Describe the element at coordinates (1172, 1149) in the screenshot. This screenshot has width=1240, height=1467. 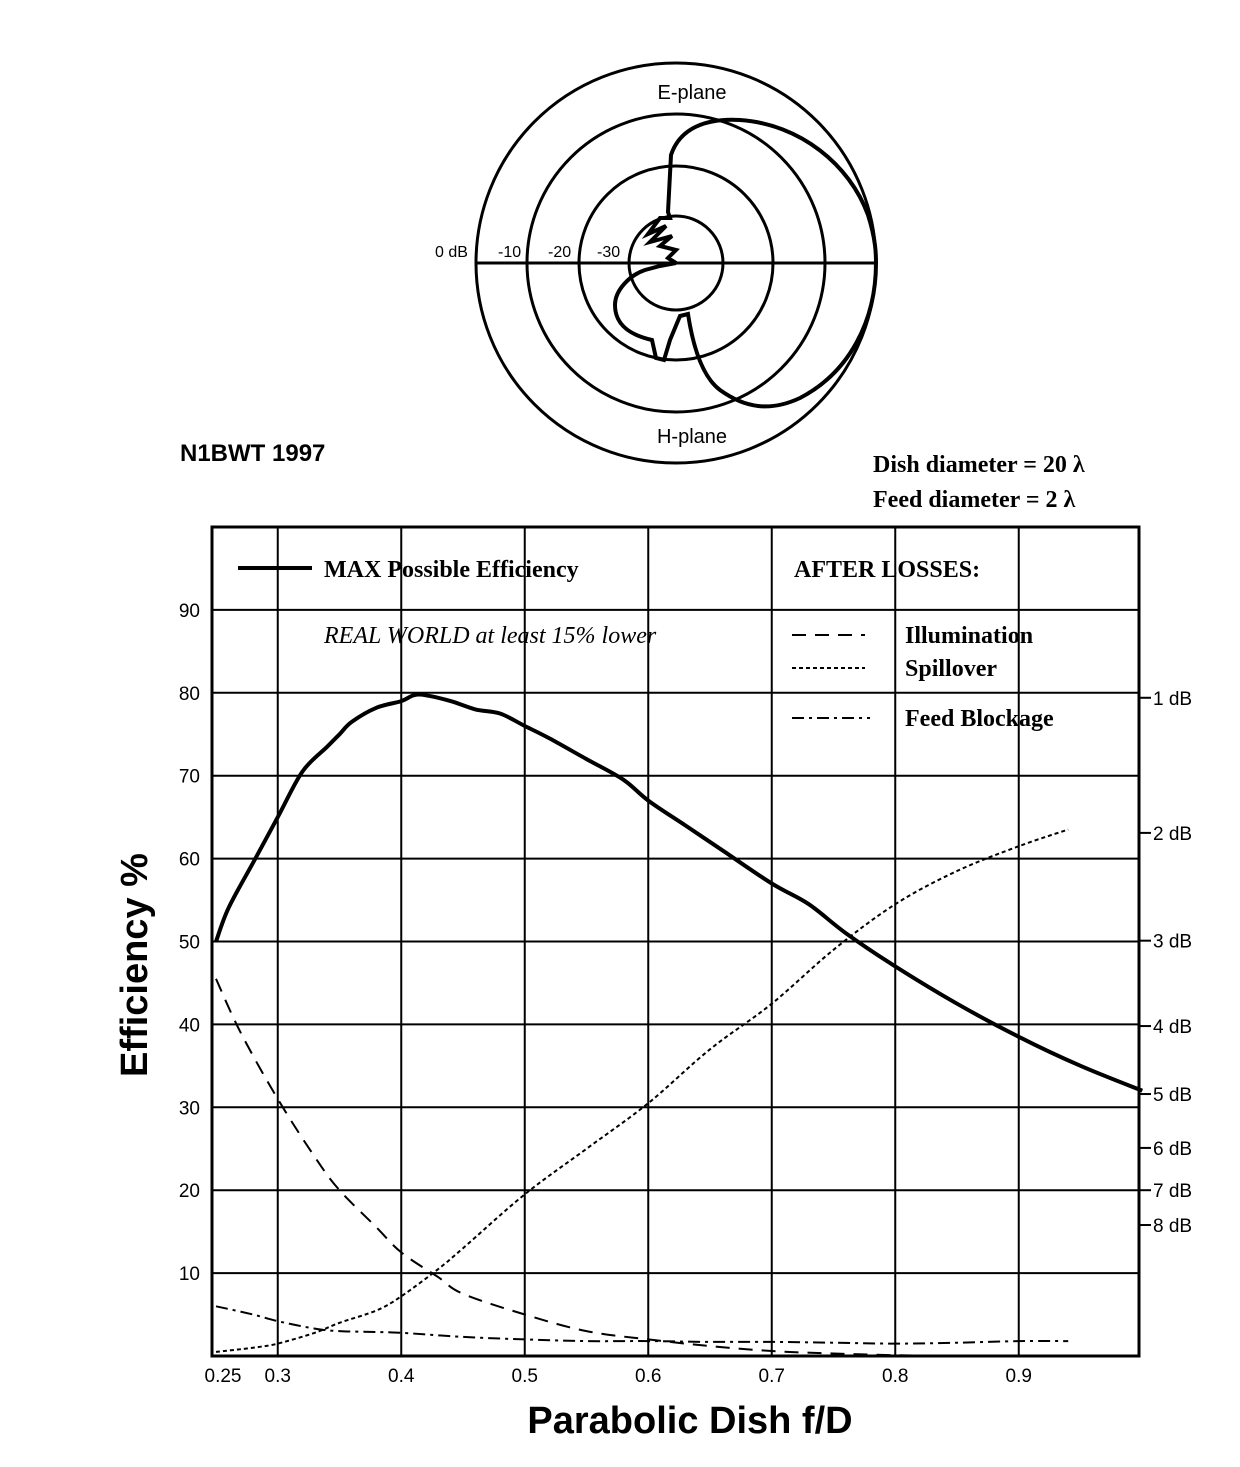
I see `right-axis-label: 6 dB` at that location.